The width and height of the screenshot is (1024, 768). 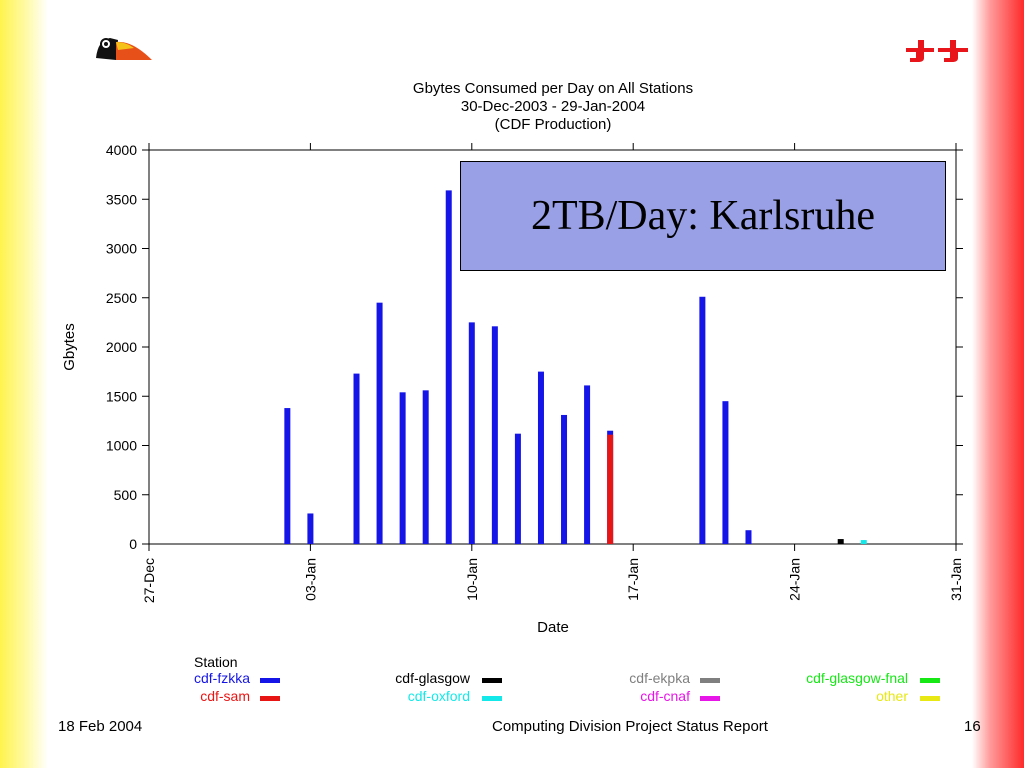 I want to click on y-axis-label: Gbytes, so click(x=69, y=347).